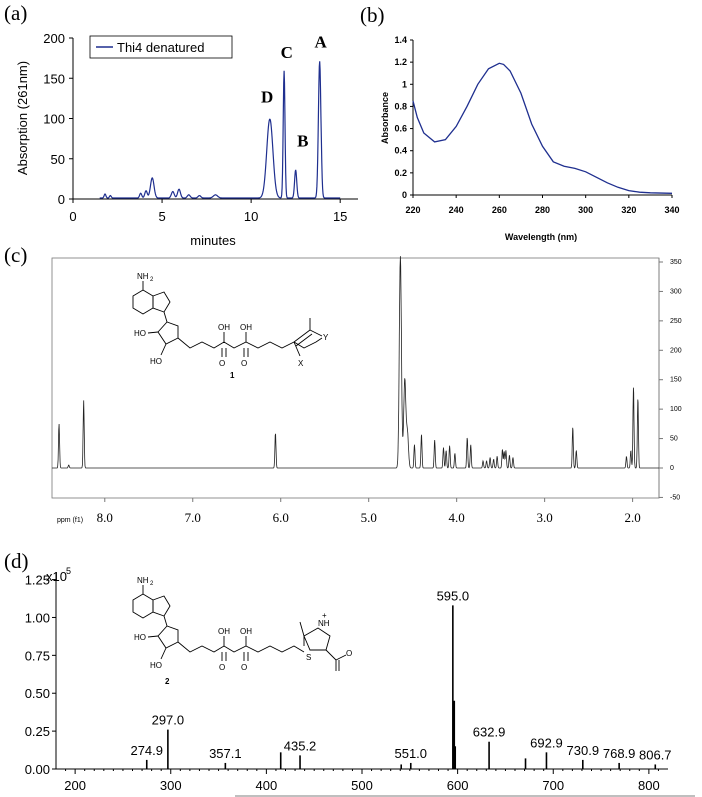 The width and height of the screenshot is (702, 797). I want to click on molecule-1-labels: NH 2 HO HO OH OH O O Y X 1, so click(231, 326).